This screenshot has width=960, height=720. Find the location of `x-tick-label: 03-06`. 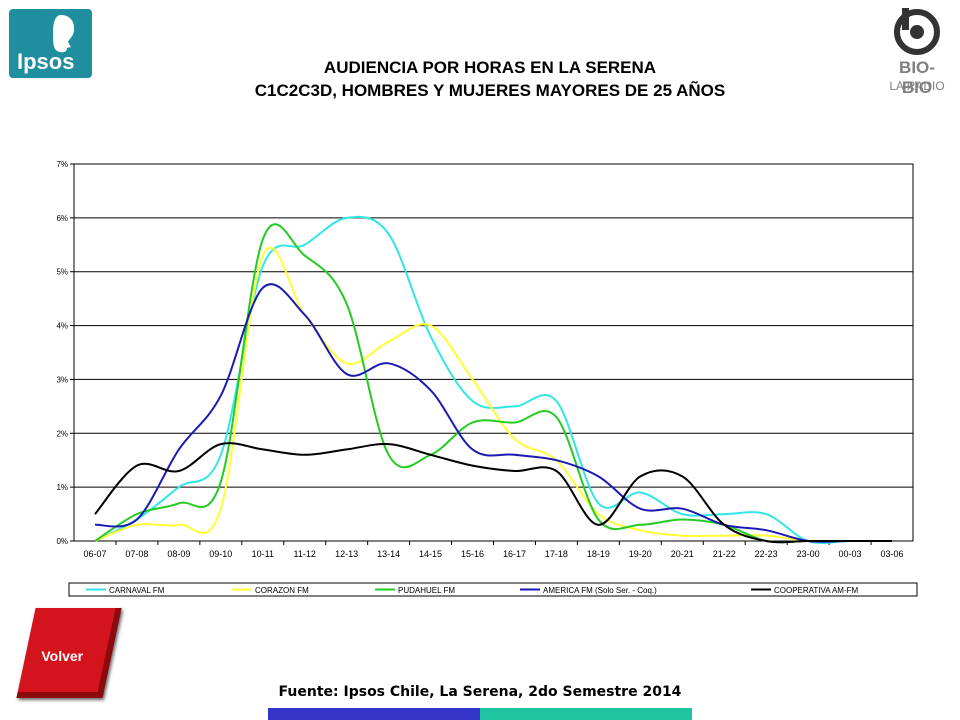

x-tick-label: 03-06 is located at coordinates (892, 554).